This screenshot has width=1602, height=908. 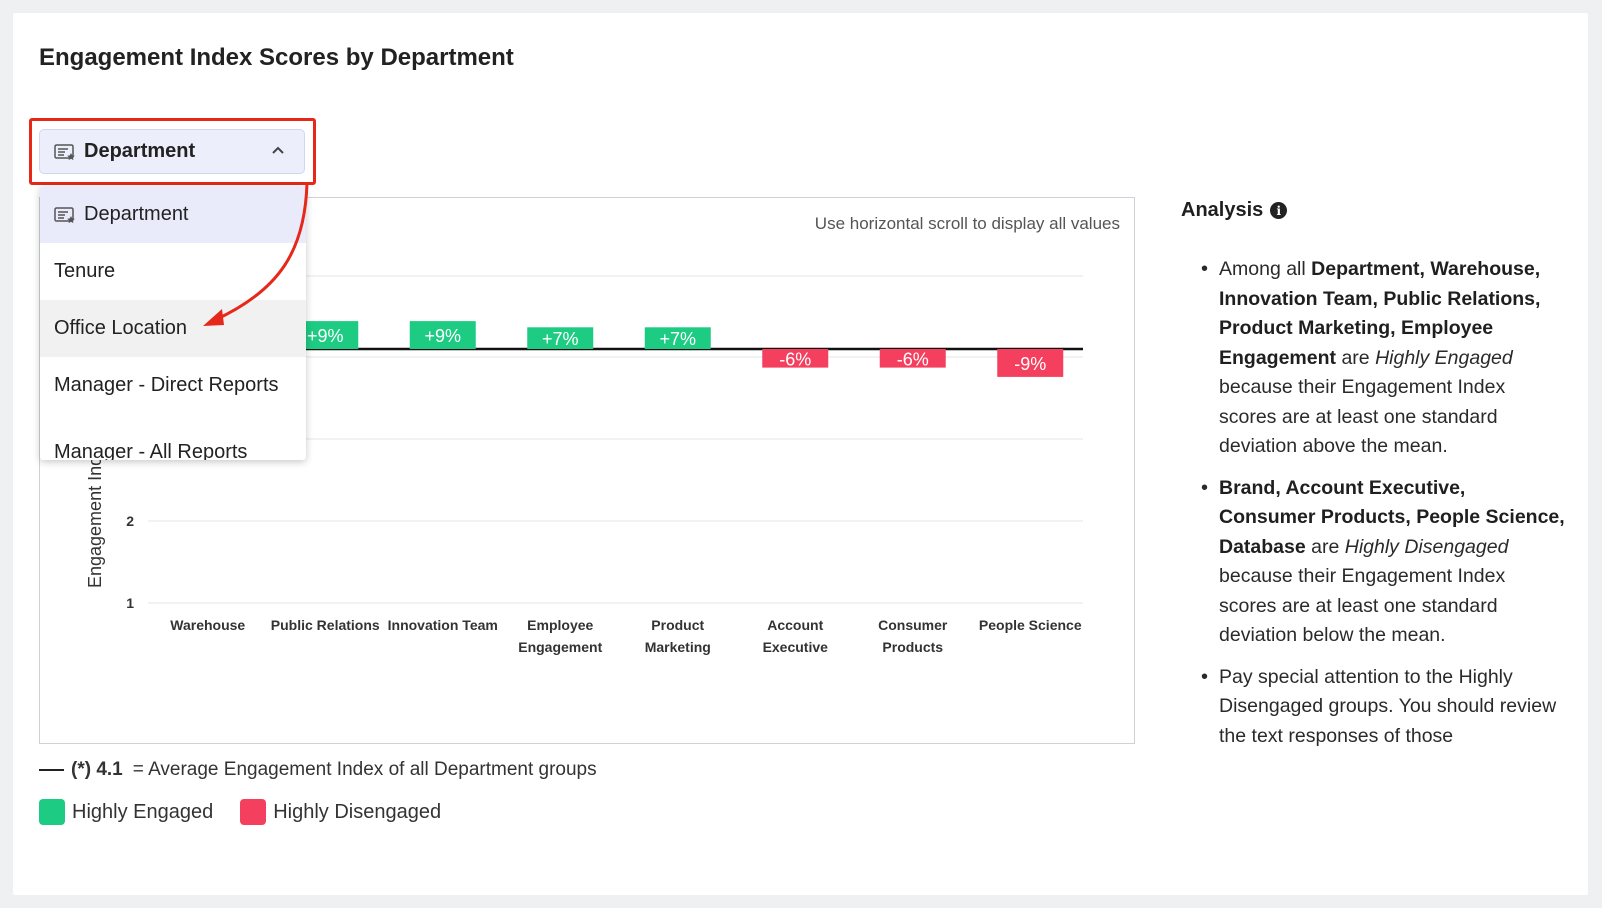 I want to click on x-tick-label: Innovation Team, so click(x=443, y=625).